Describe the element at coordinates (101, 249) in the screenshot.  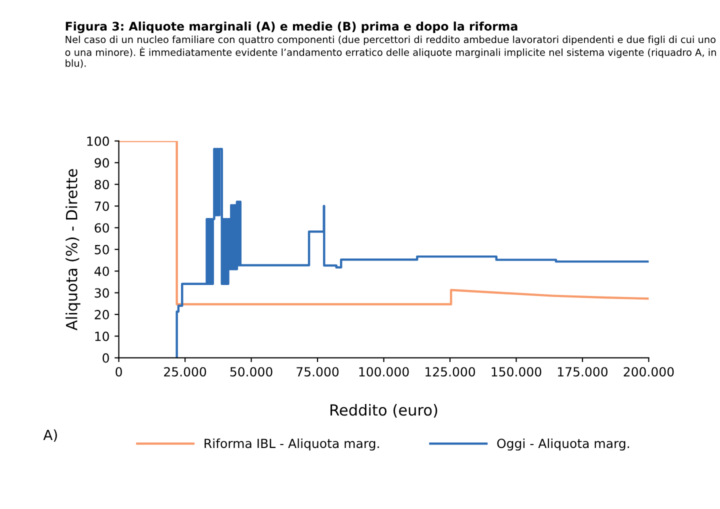
I see `y-tick-label: 50` at that location.